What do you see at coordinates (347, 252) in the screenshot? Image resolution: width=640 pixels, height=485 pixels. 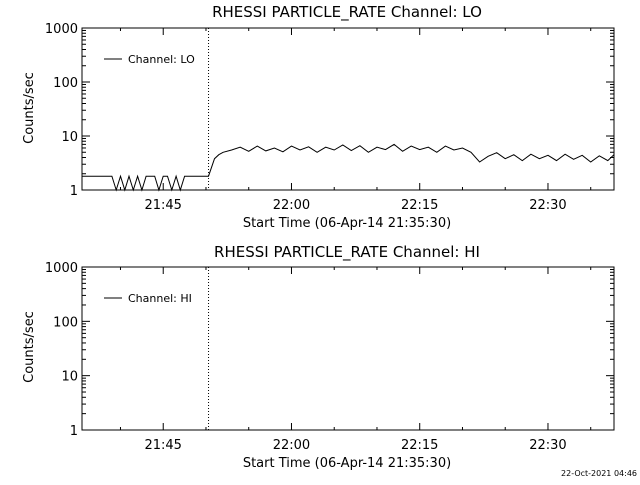 I see `chart-title: RHESSI PARTICLE_RATE Channel: HI` at bounding box center [347, 252].